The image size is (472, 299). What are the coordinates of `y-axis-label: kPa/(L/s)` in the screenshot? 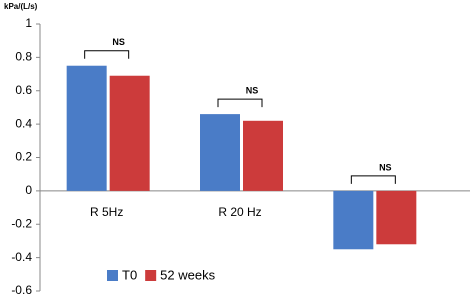 It's located at (21, 6).